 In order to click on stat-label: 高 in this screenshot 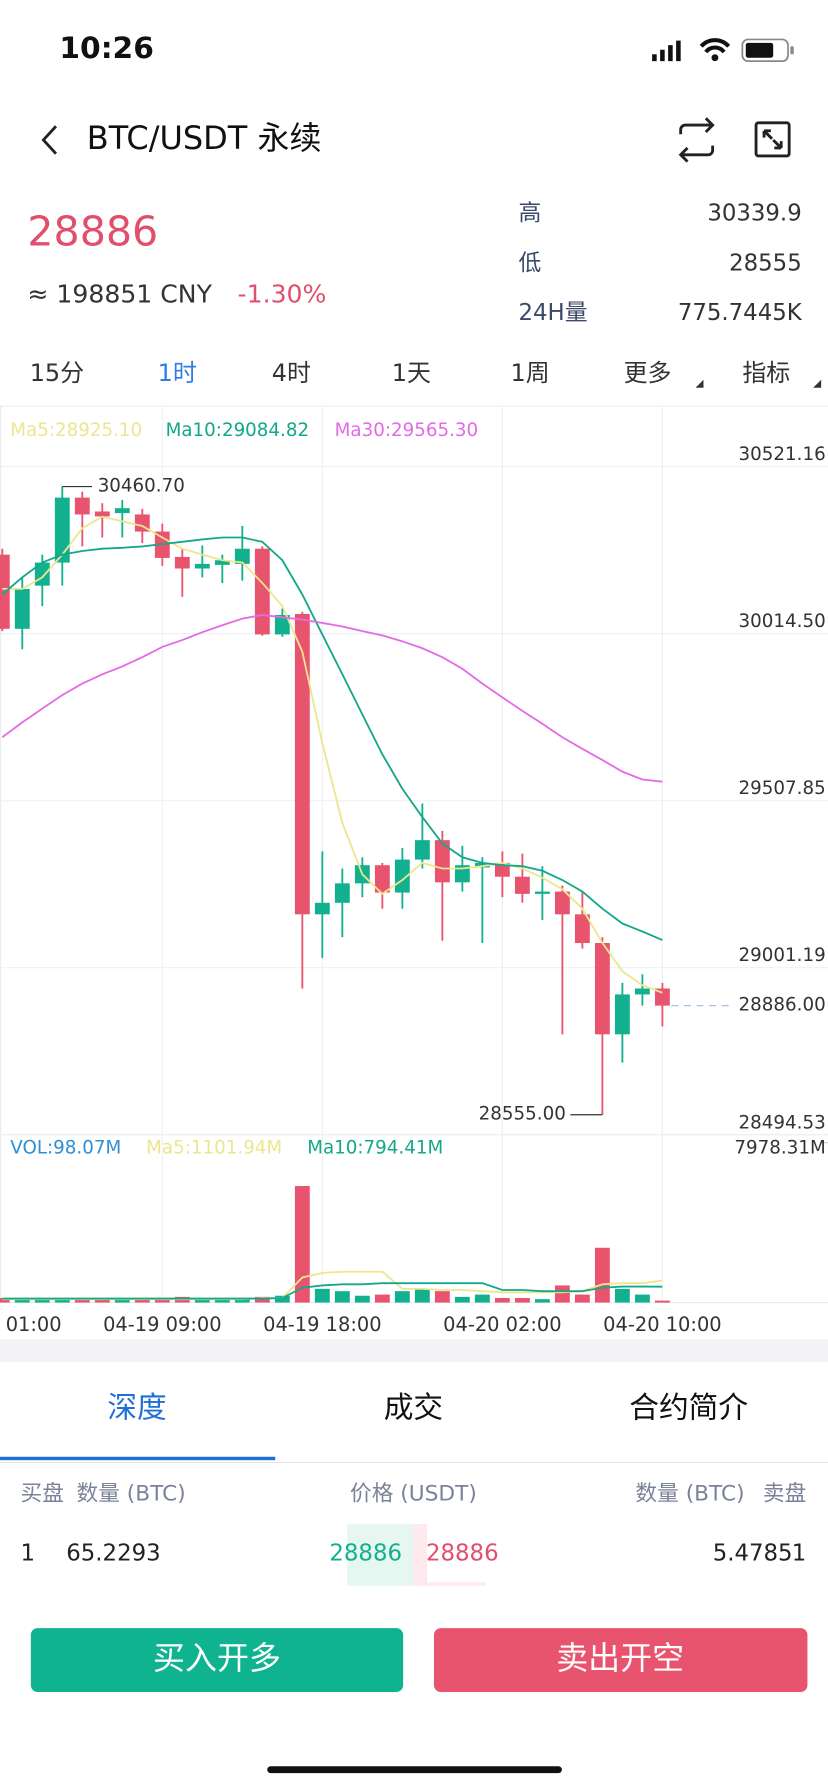, I will do `click(529, 214)`.